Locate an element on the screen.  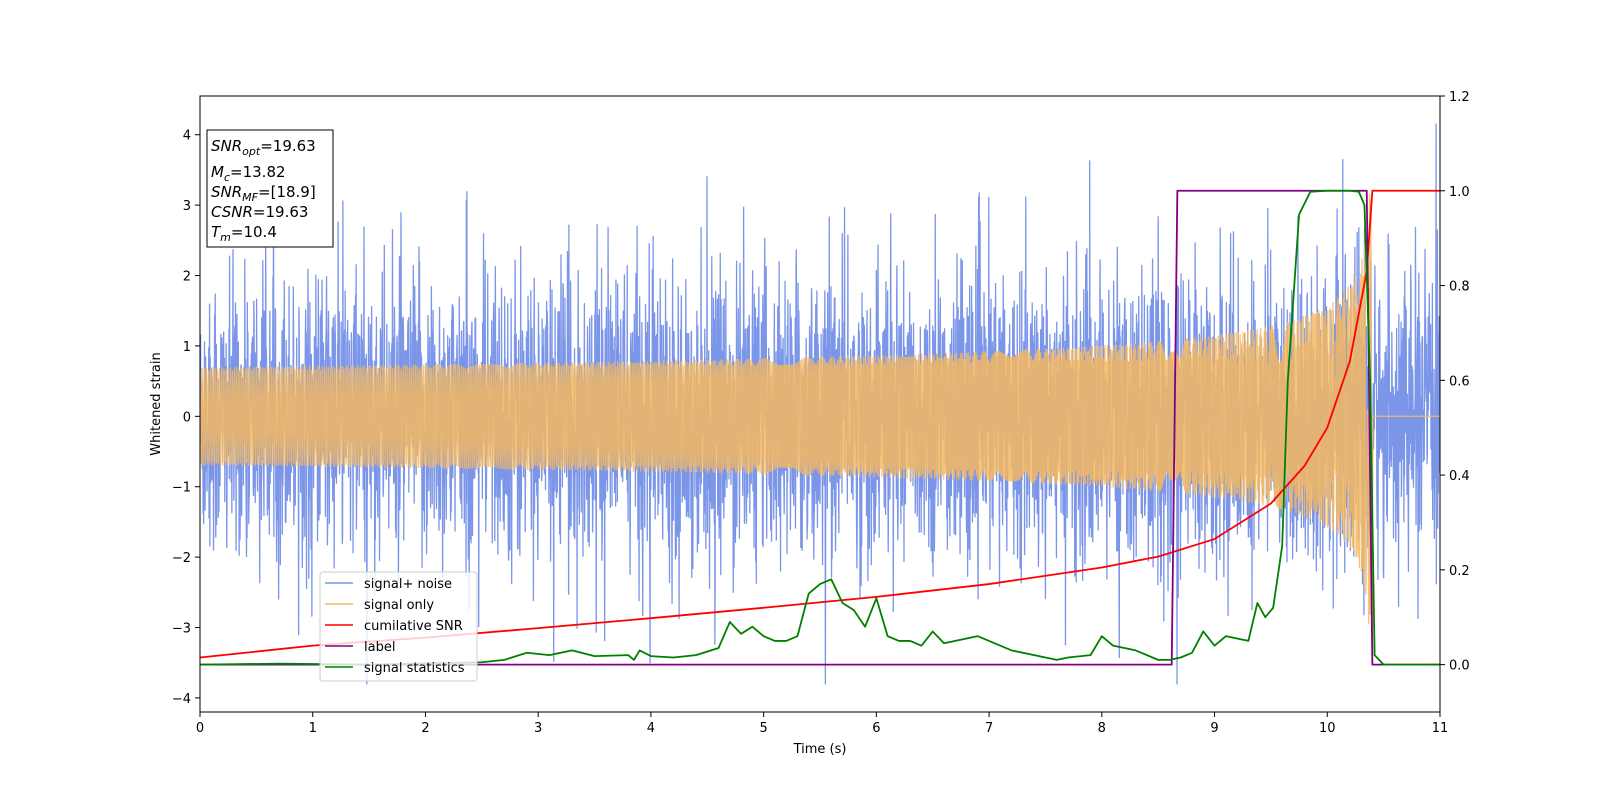
x-tick-label: 9 is located at coordinates (1214, 728).